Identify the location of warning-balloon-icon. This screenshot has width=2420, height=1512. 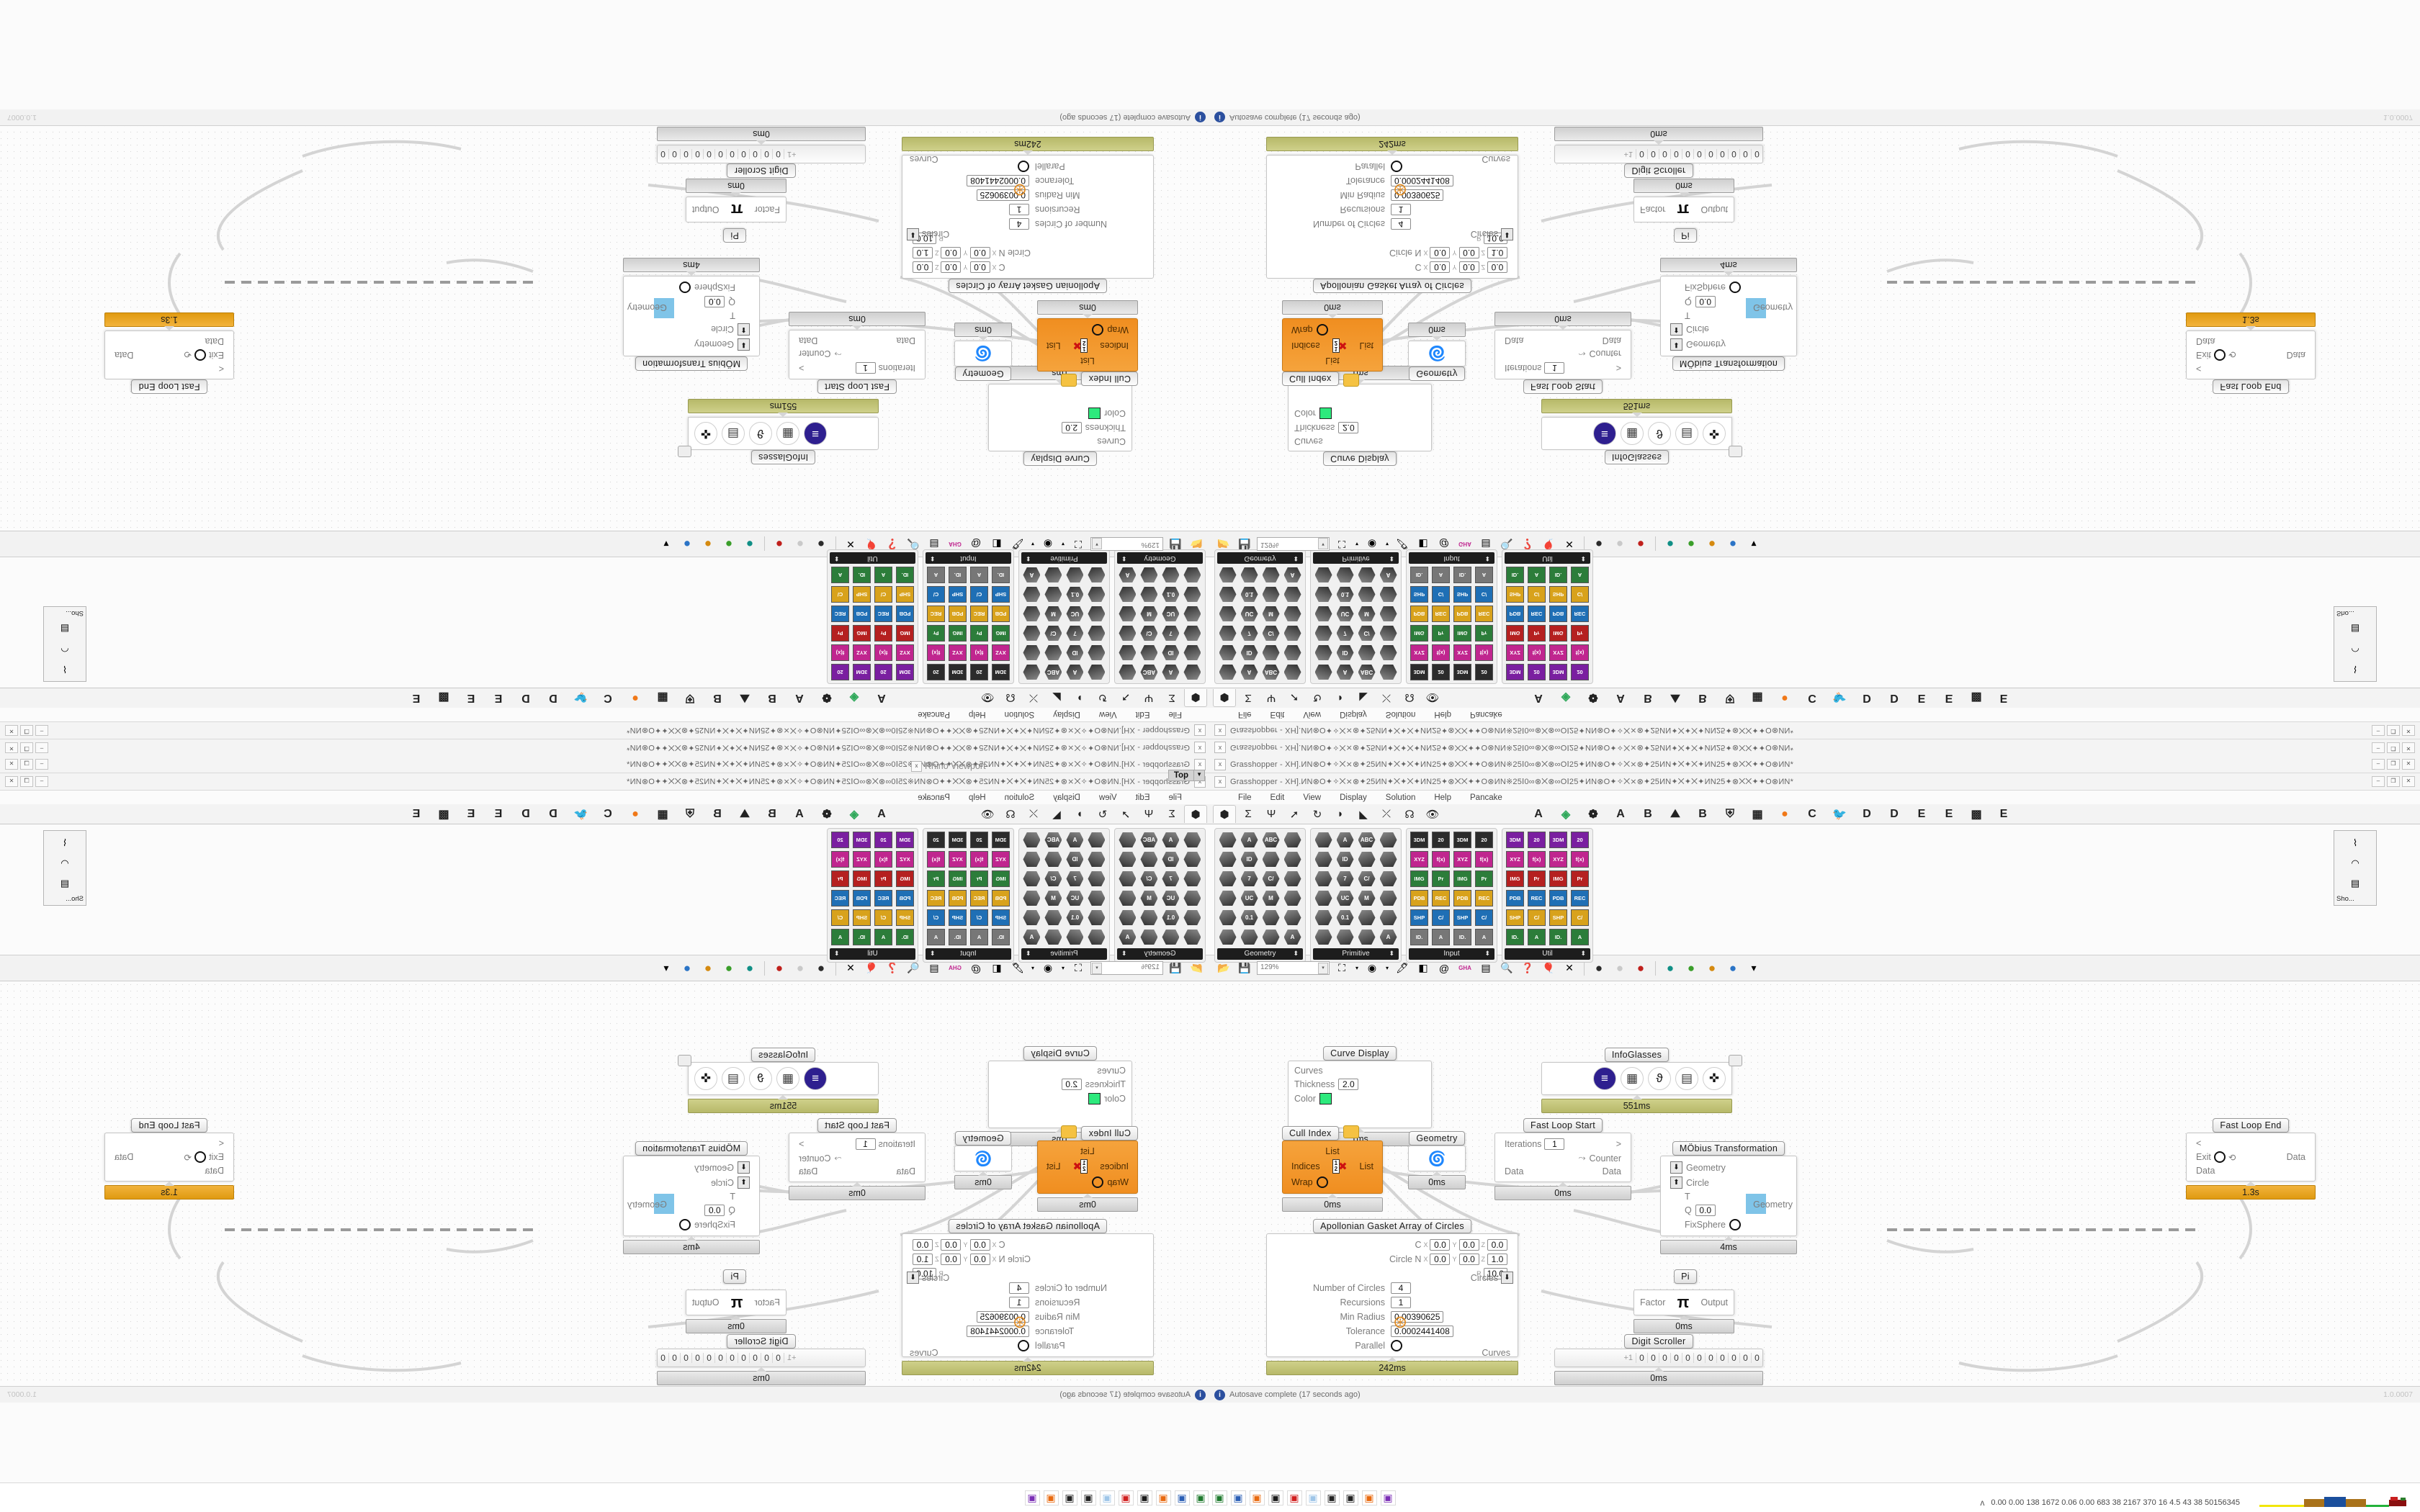
(1069, 1131).